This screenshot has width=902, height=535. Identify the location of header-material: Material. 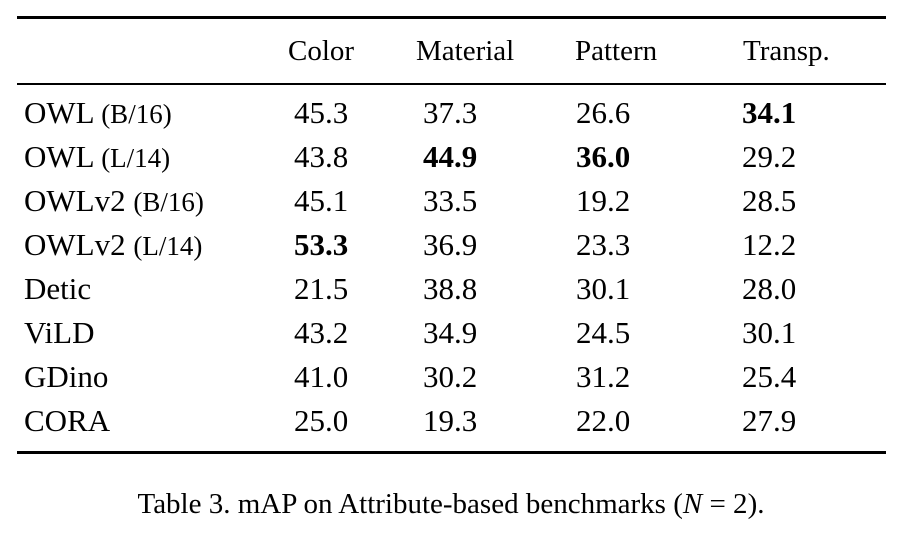
(465, 50).